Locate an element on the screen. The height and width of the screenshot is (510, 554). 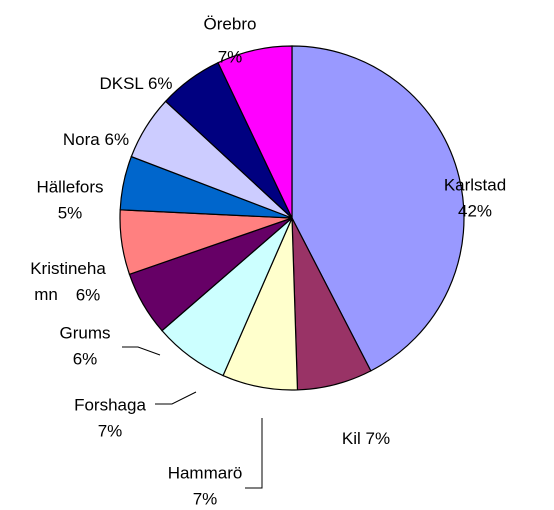
slice-name: Örebro is located at coordinates (230, 23).